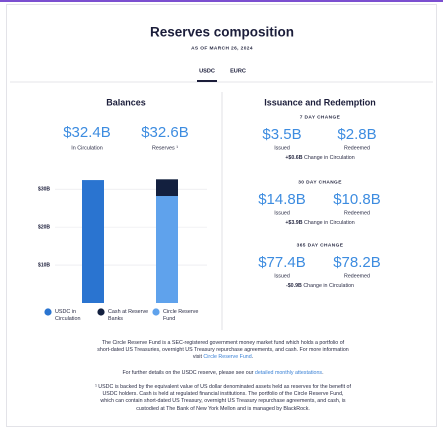 This screenshot has height=429, width=443. Describe the element at coordinates (221, 1) in the screenshot. I see `top-bar` at that location.